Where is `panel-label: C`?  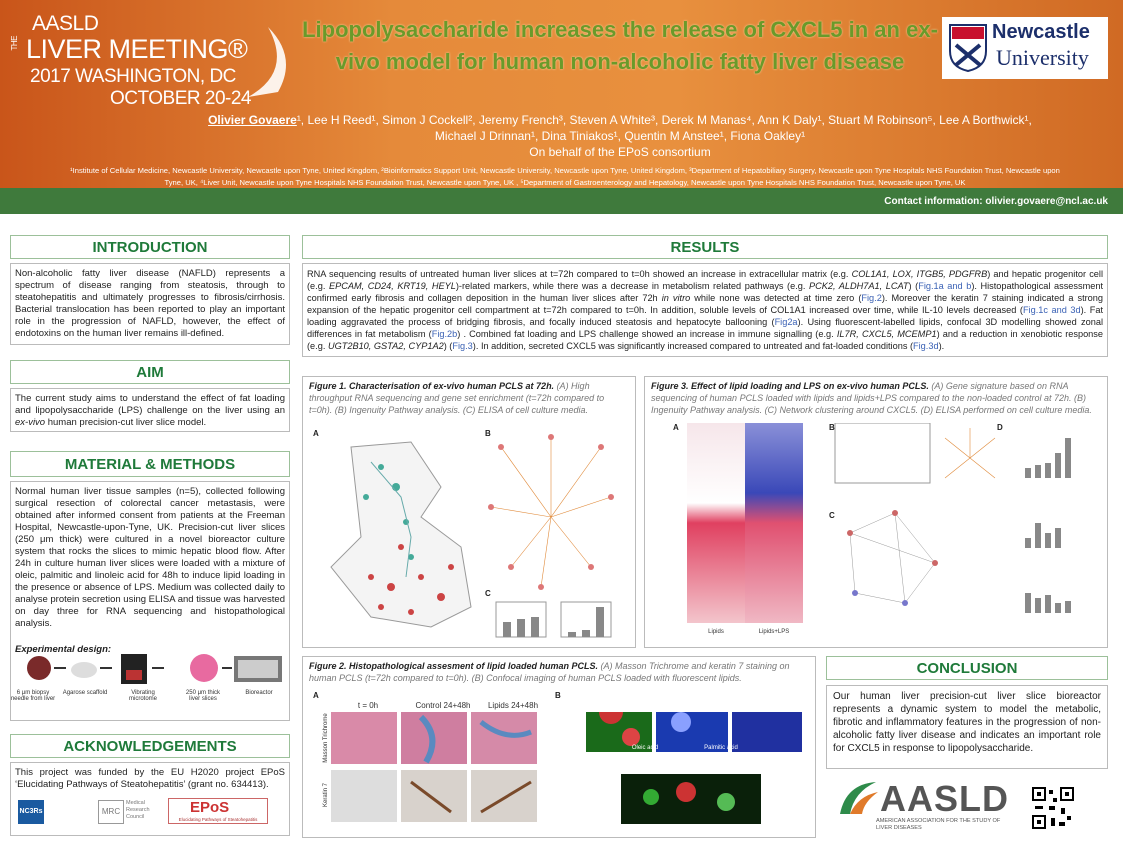
panel-label: C is located at coordinates (832, 515).